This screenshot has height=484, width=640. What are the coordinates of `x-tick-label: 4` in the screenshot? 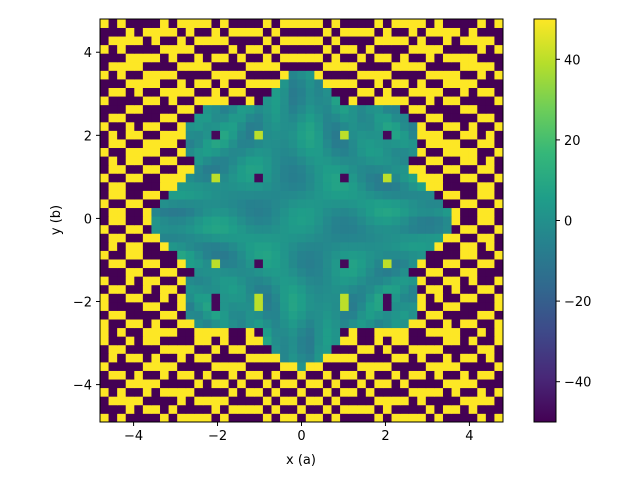 It's located at (469, 436).